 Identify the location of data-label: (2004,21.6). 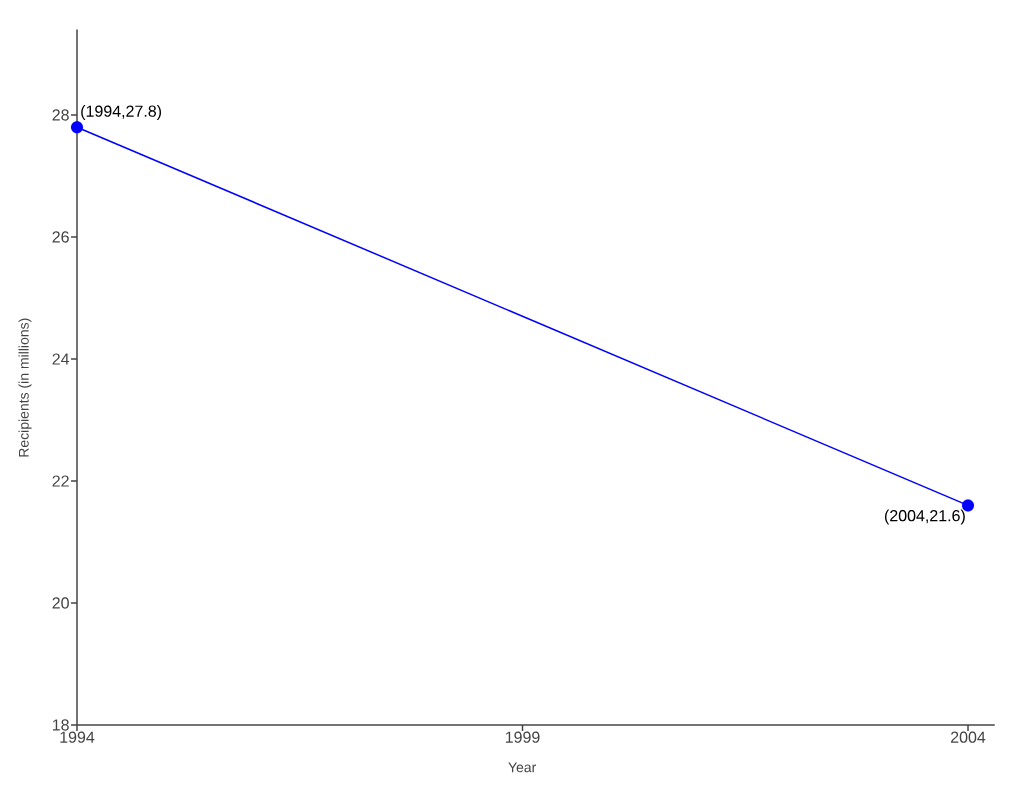
(924, 517).